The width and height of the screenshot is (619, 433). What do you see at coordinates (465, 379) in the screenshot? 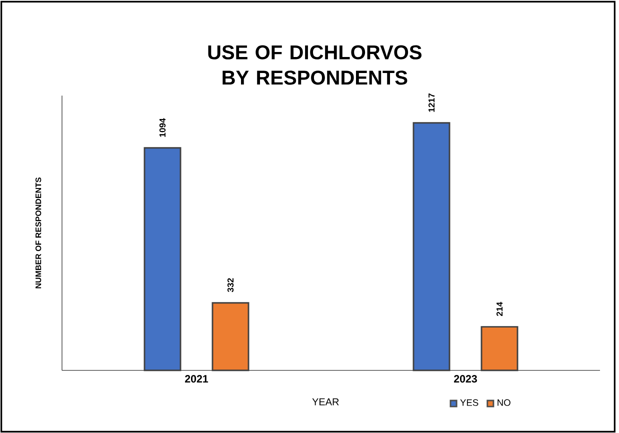
I see `x-tick-label: 2023` at bounding box center [465, 379].